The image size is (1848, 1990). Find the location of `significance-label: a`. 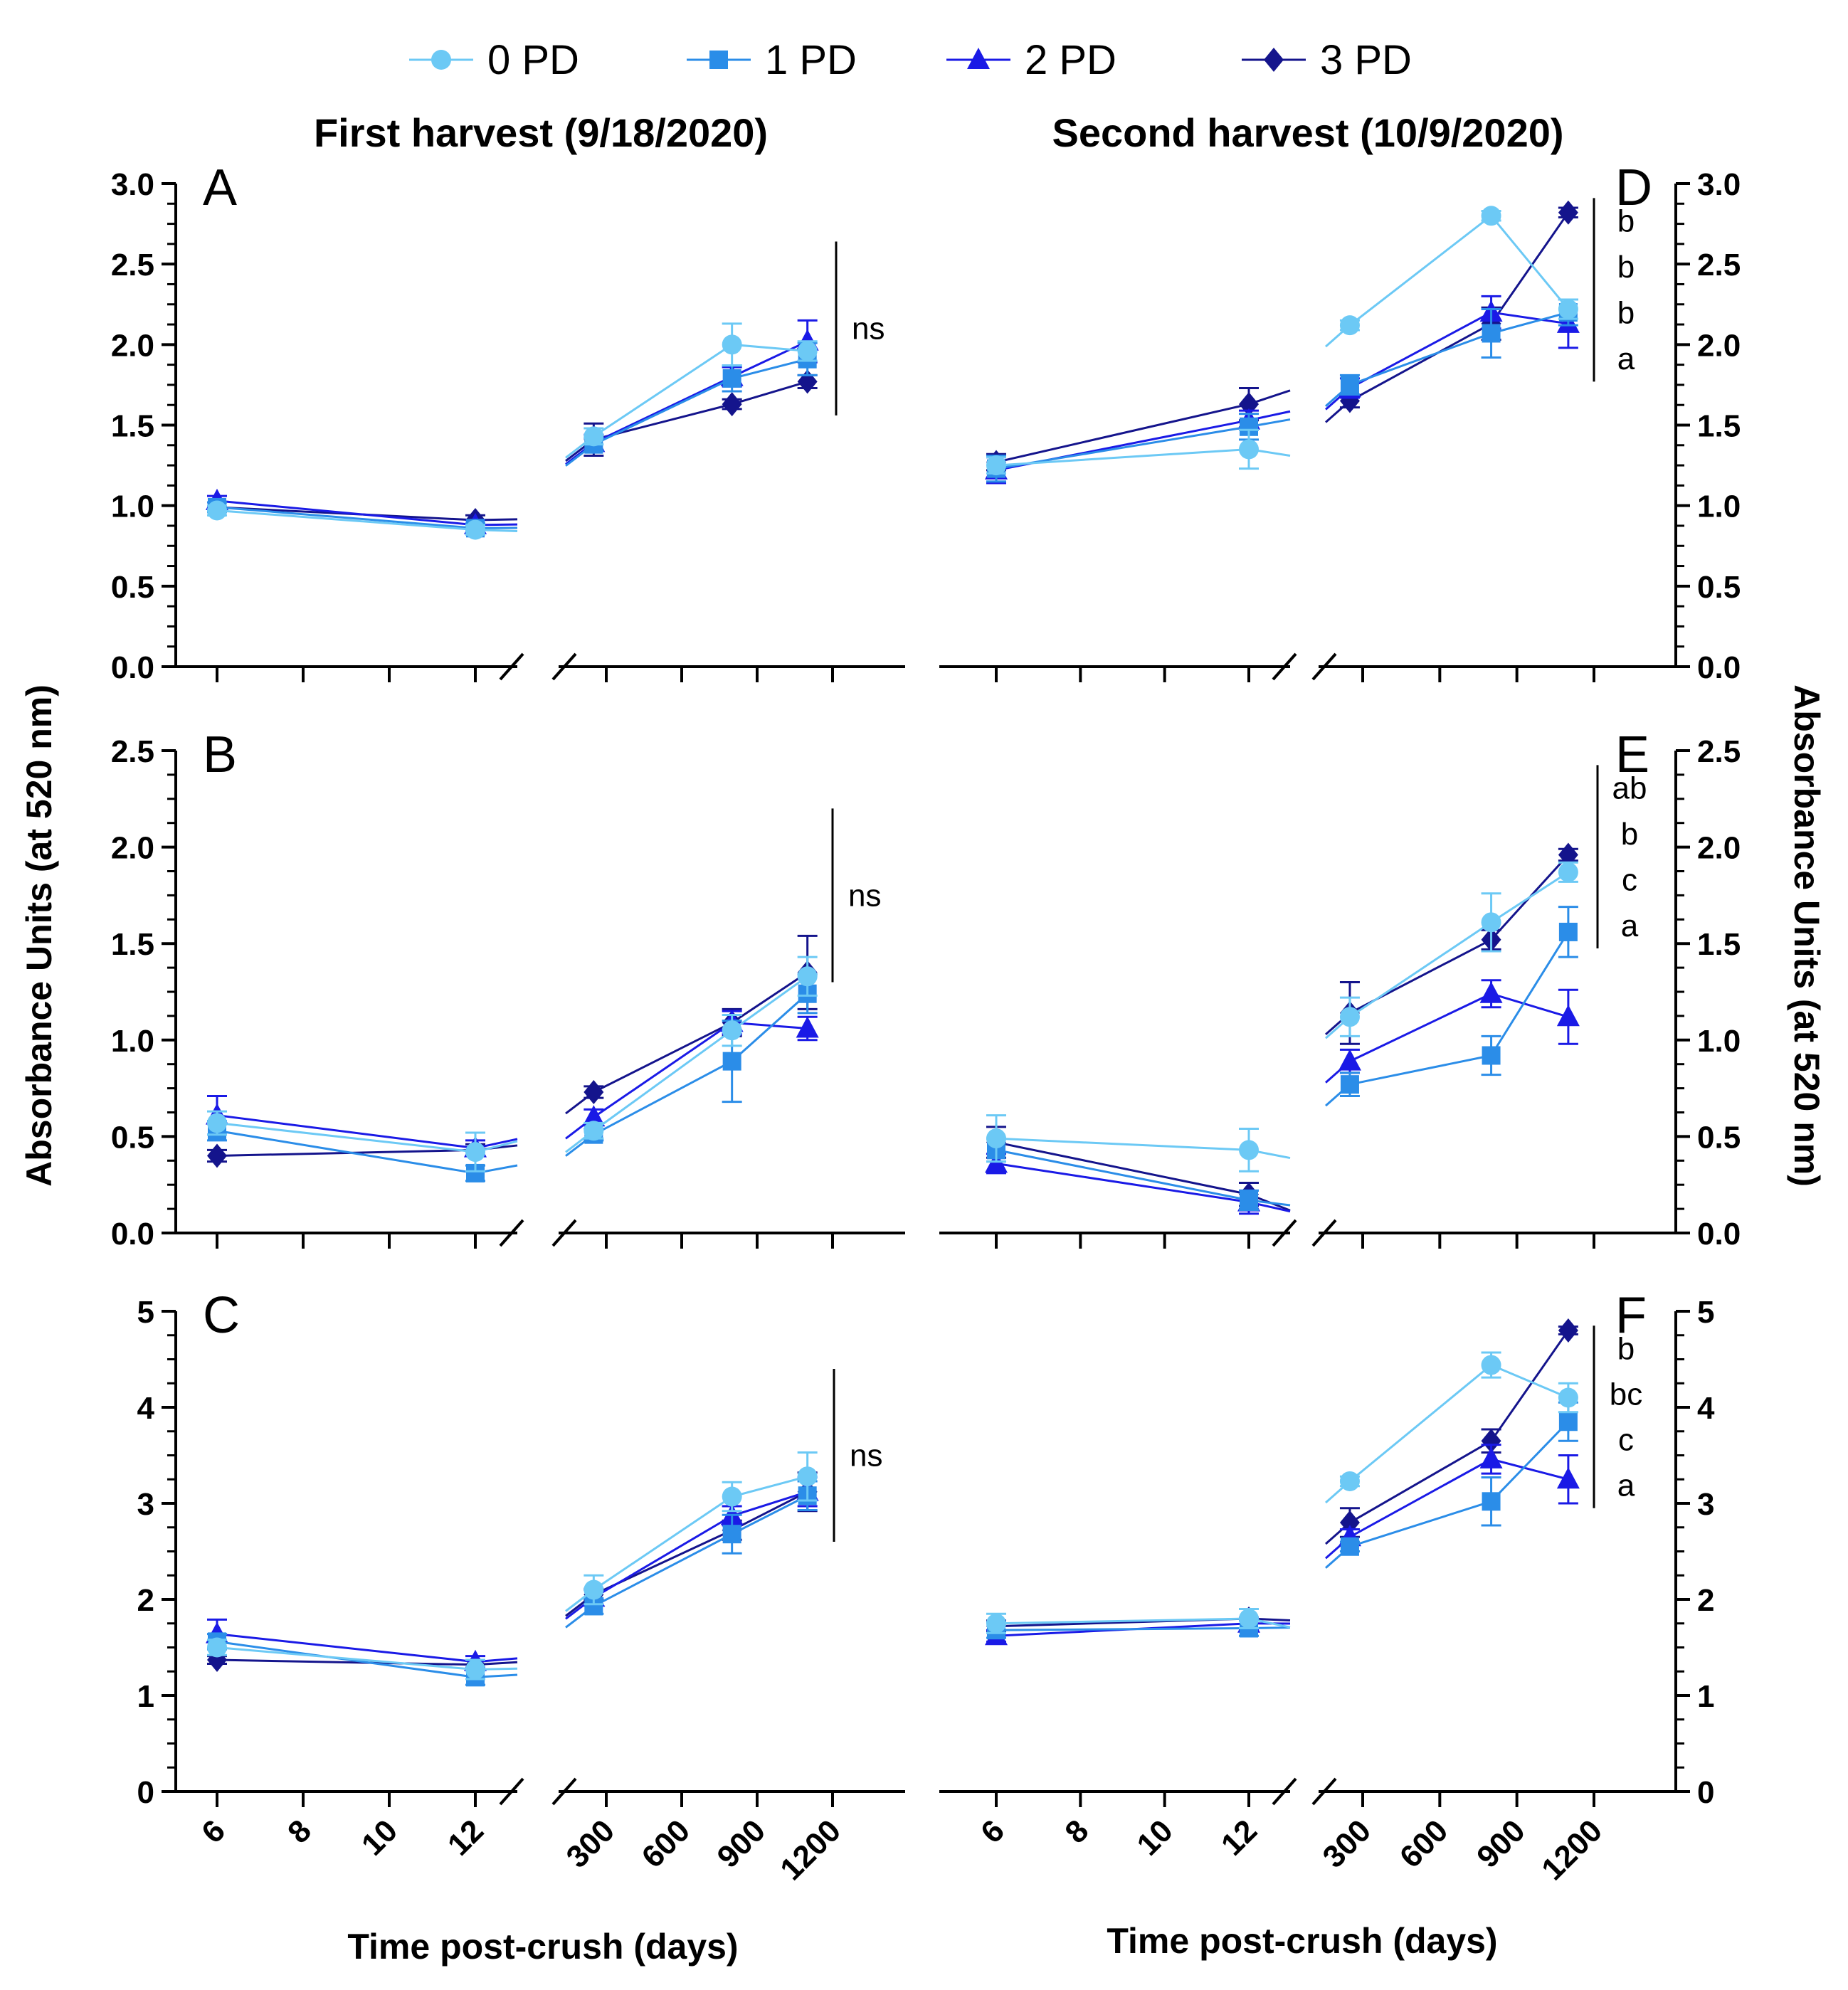

significance-label: a is located at coordinates (1626, 1485).